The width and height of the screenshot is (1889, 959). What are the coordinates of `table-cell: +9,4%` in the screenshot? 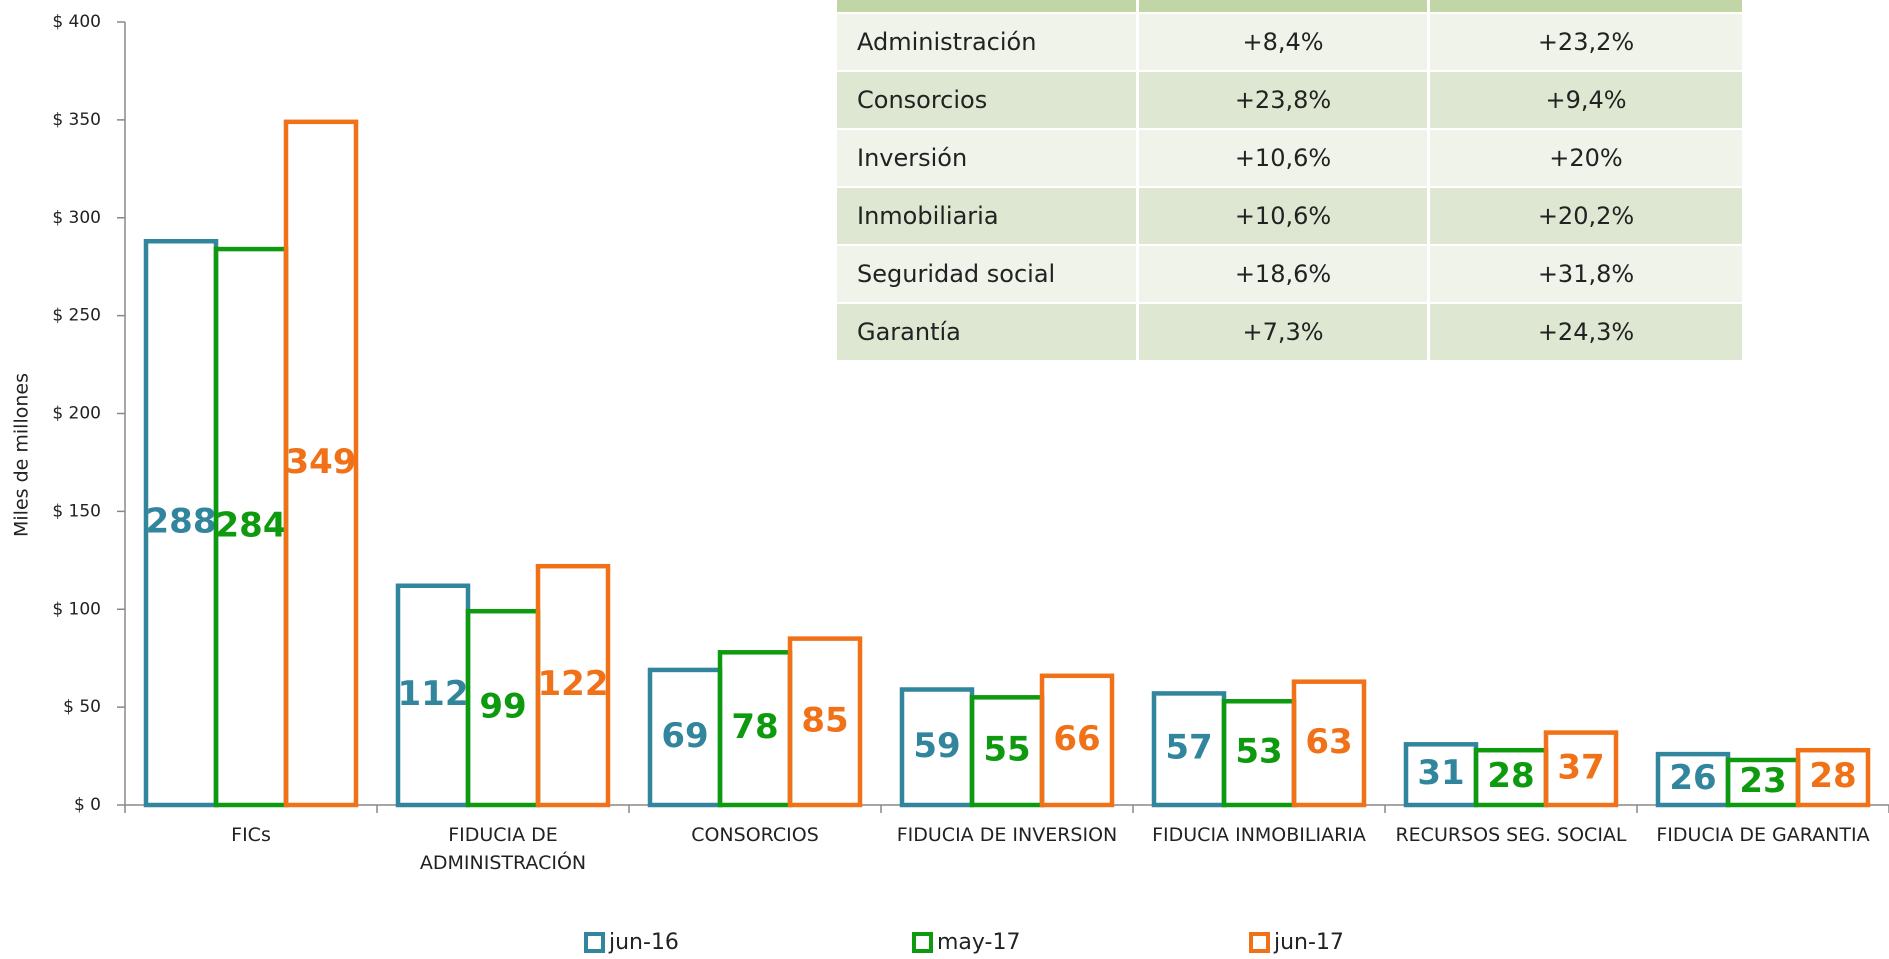 It's located at (1586, 99).